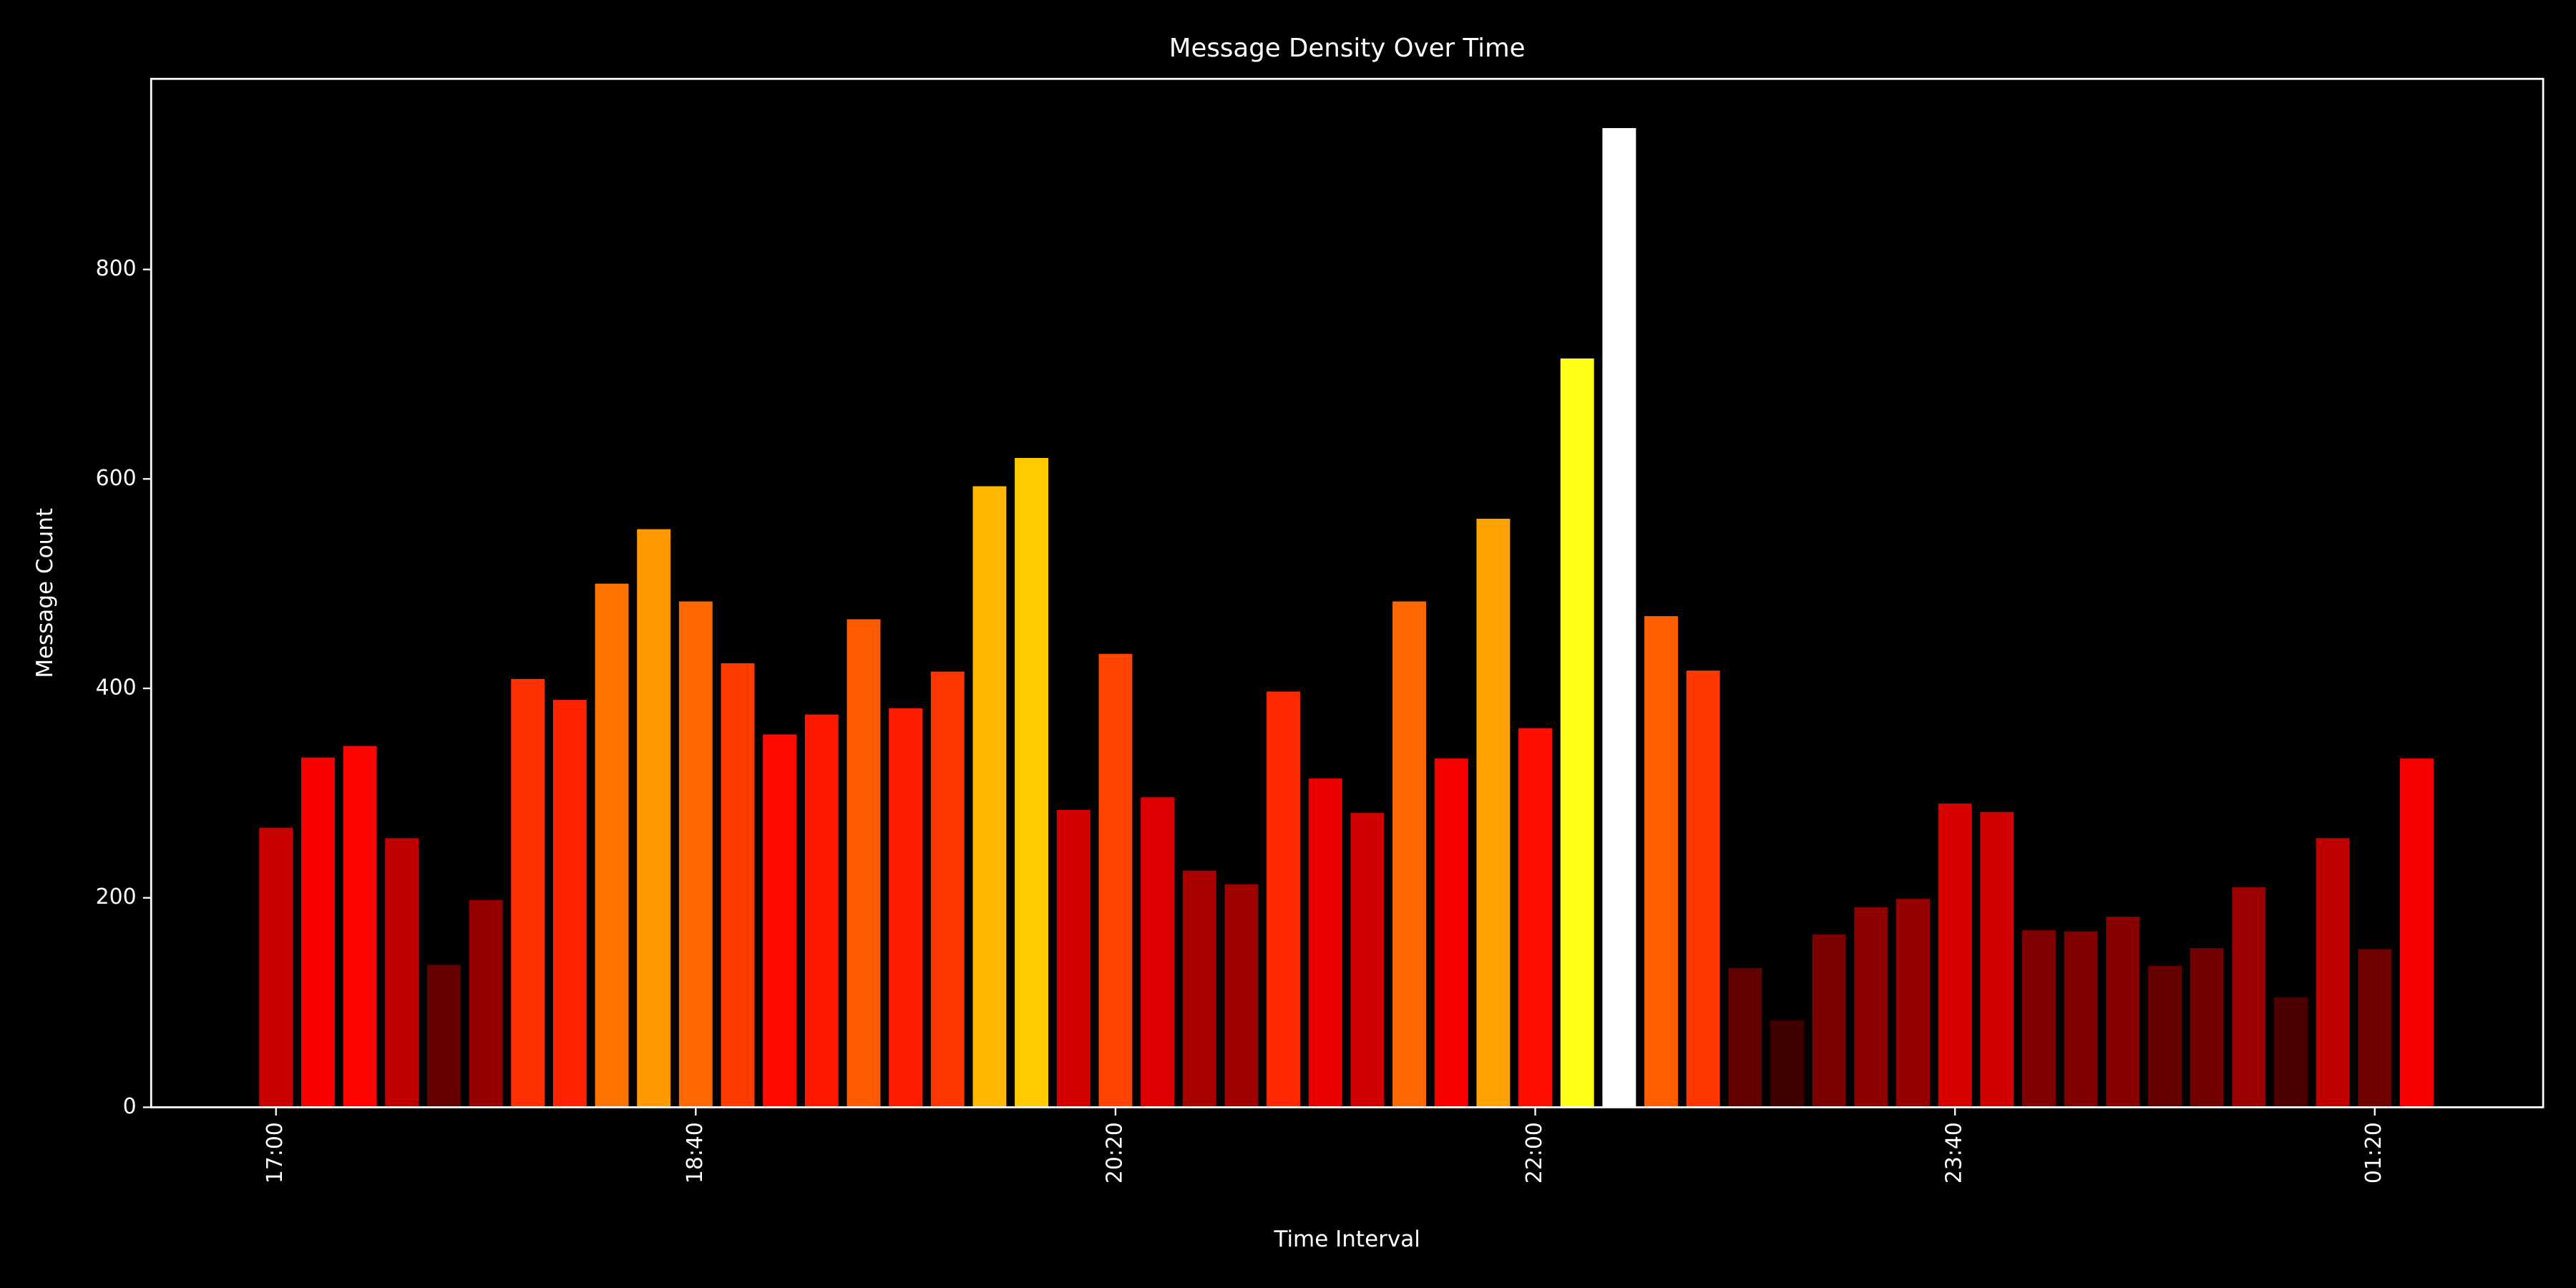 The height and width of the screenshot is (1288, 2576). I want to click on x-tick-label: 20:20, so click(1114, 1153).